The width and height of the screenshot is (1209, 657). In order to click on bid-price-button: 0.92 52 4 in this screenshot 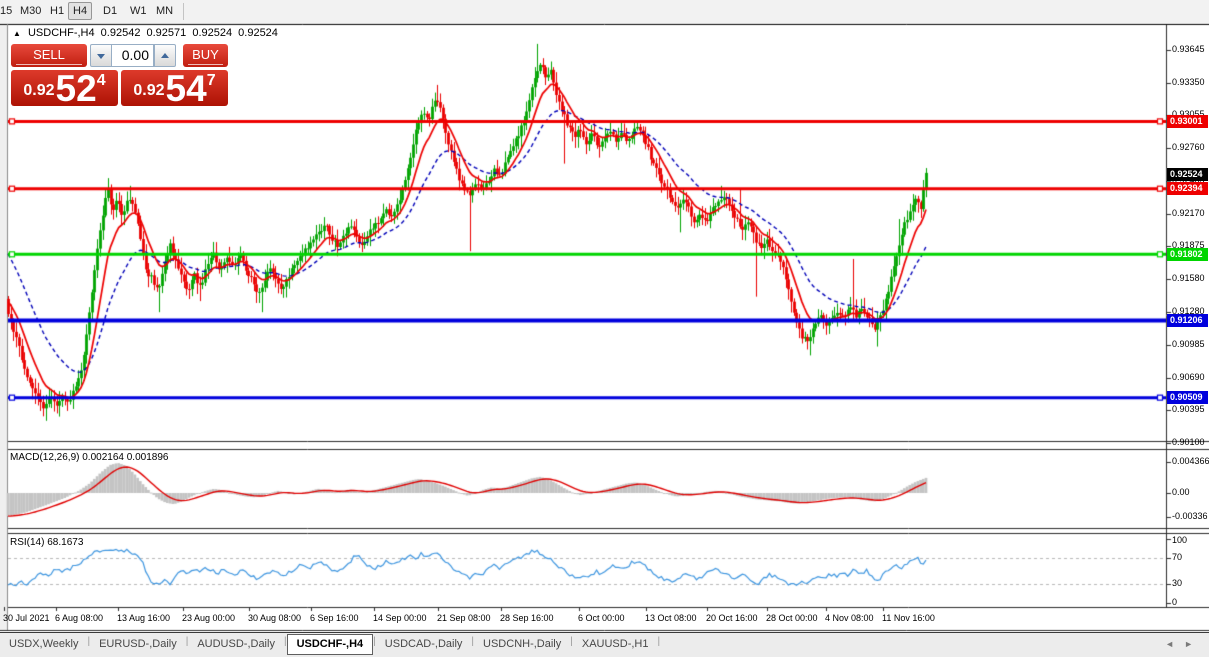, I will do `click(64, 88)`.